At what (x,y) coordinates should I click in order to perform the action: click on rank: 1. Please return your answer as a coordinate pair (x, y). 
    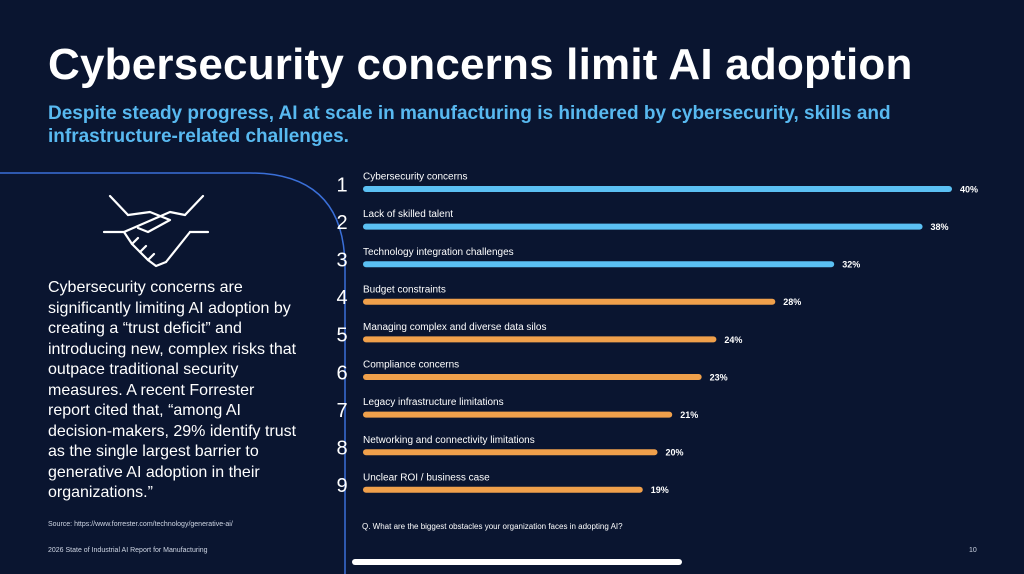
    Looking at the image, I should click on (341, 185).